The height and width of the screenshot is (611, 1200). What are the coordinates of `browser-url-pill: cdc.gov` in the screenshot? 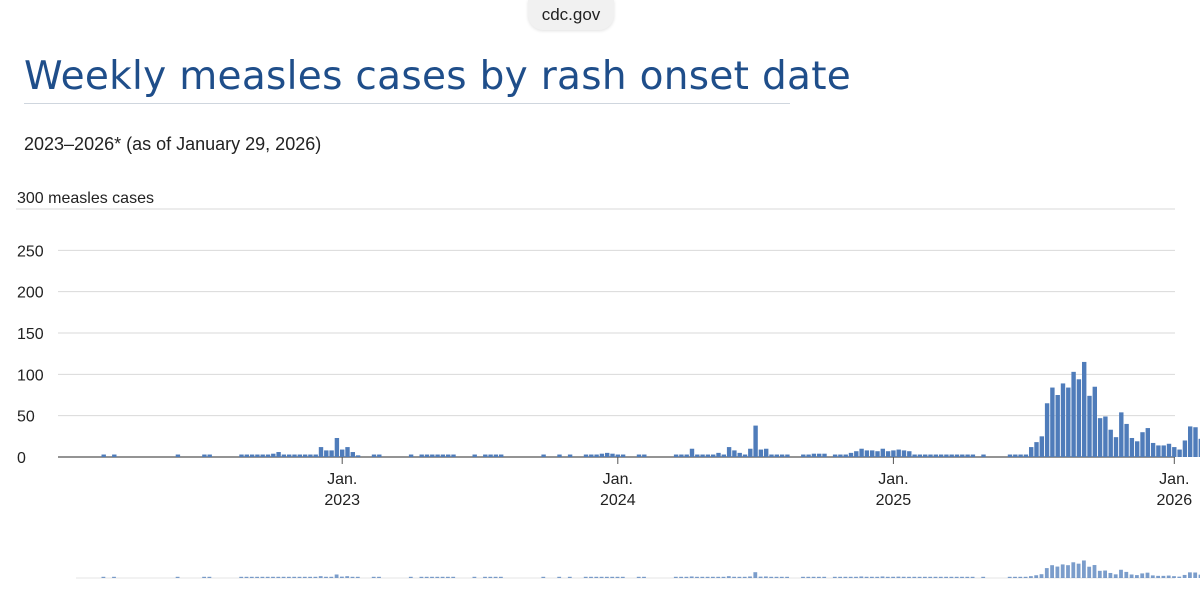 It's located at (571, 15).